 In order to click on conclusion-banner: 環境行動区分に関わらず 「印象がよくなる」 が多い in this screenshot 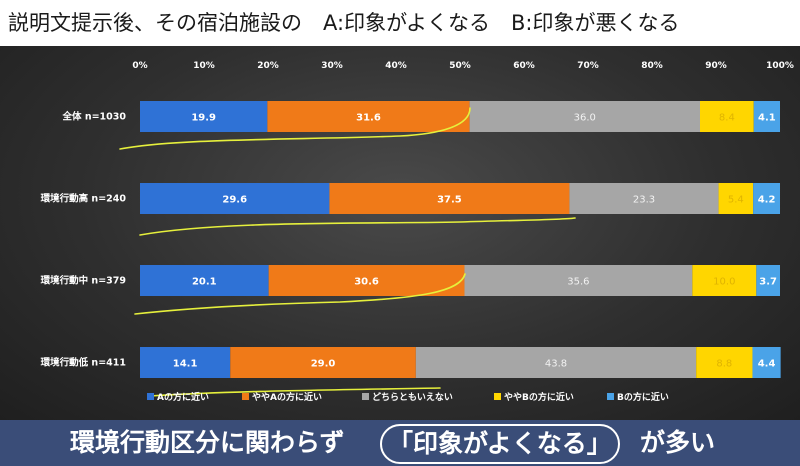, I will do `click(400, 443)`.